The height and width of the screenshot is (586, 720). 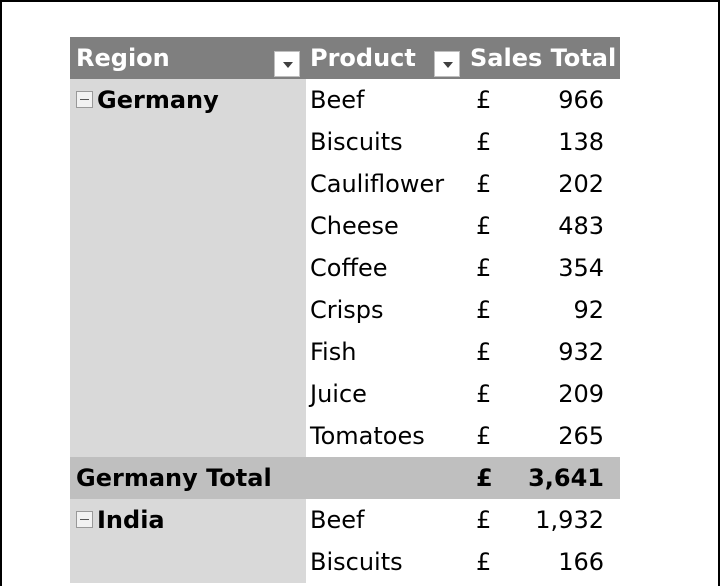 I want to click on product-filter-dropdown-icon, so click(x=447, y=64).